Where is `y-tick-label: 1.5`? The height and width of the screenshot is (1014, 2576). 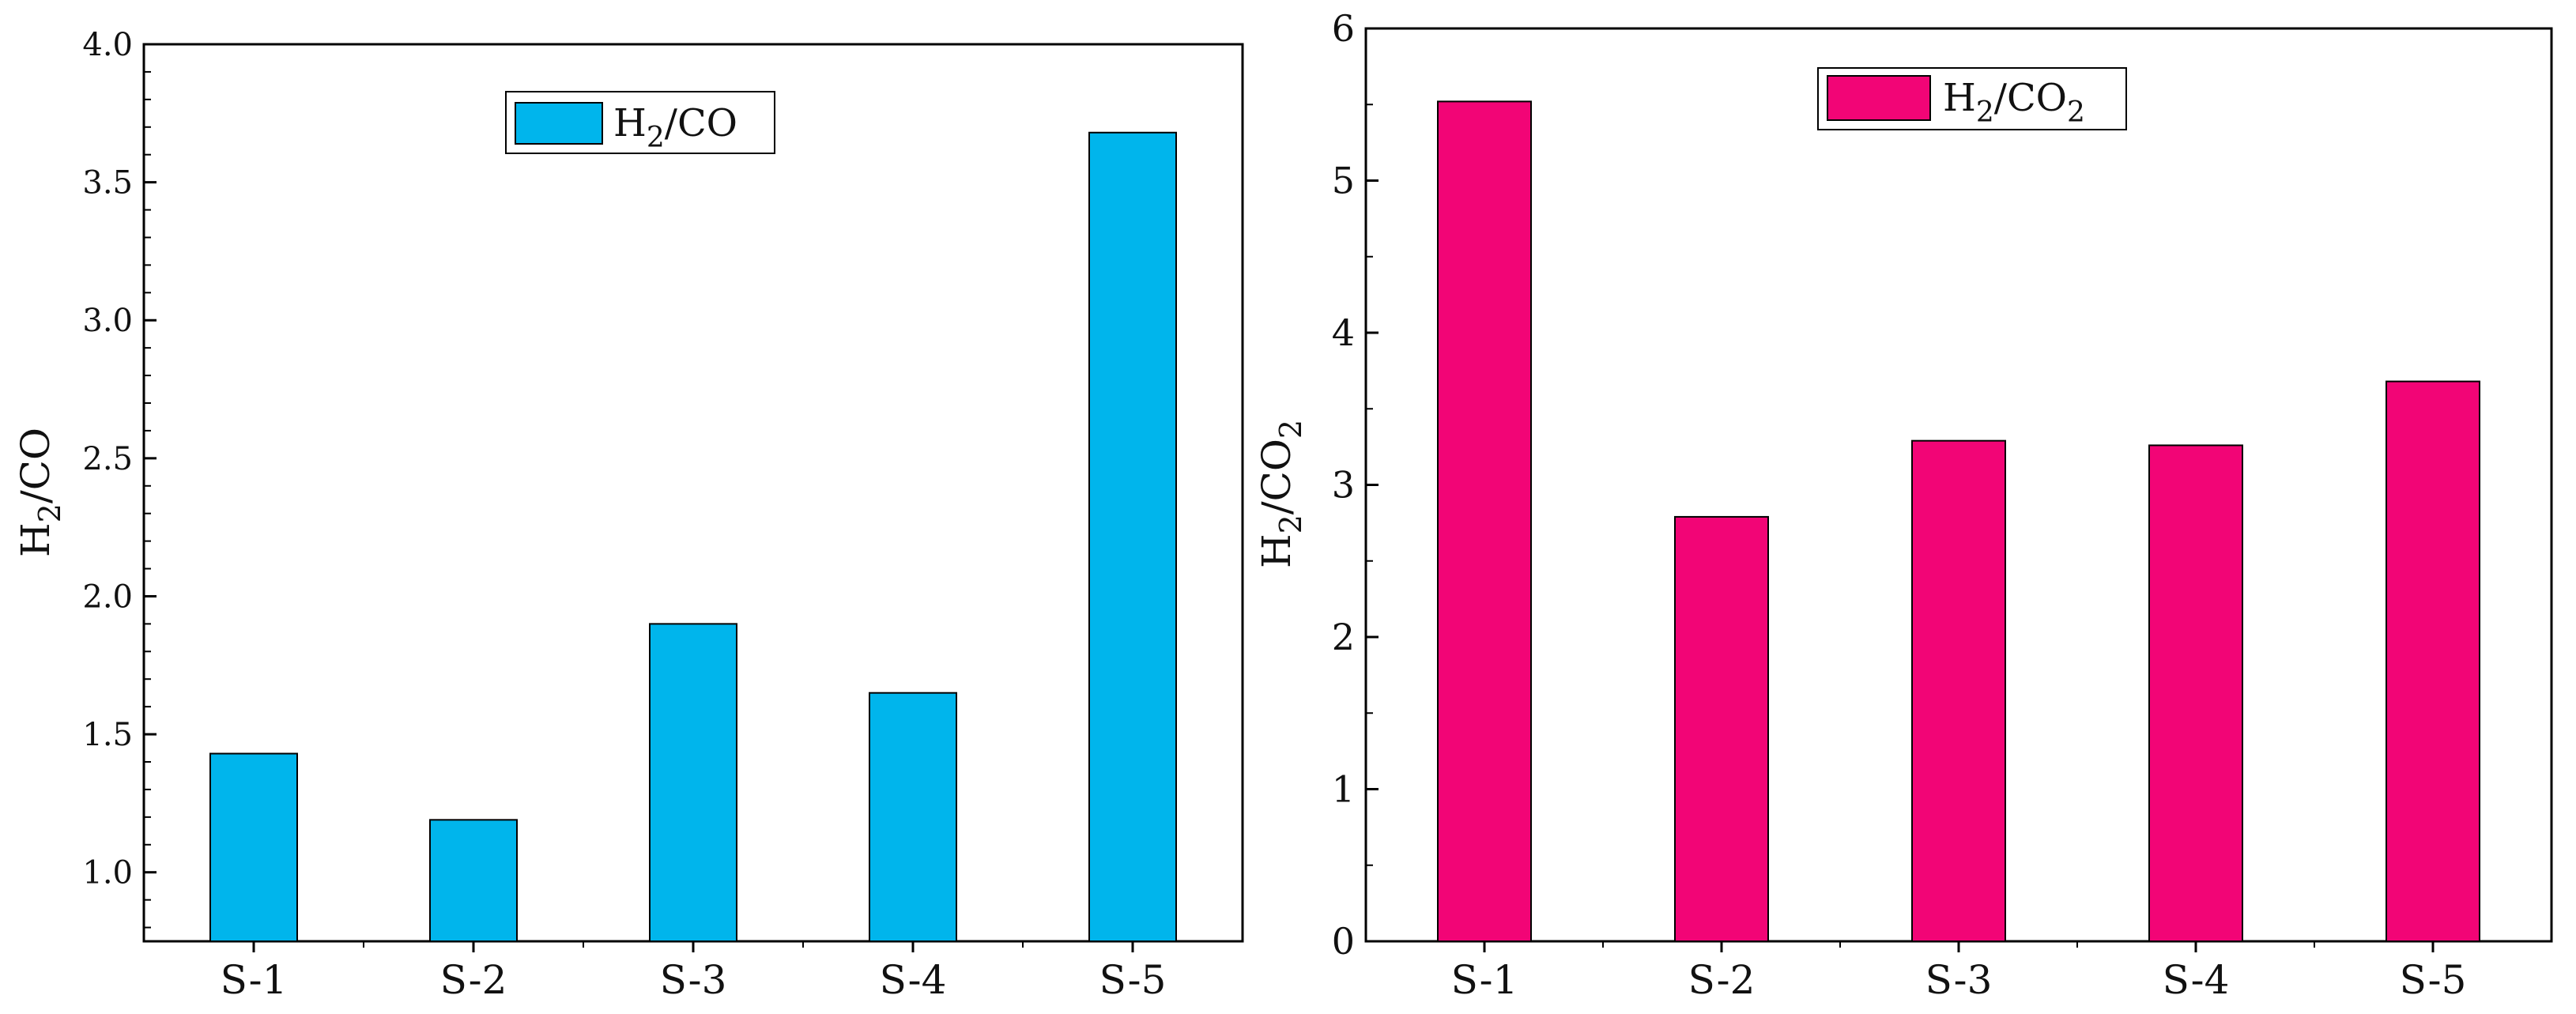
y-tick-label: 1.5 is located at coordinates (108, 735).